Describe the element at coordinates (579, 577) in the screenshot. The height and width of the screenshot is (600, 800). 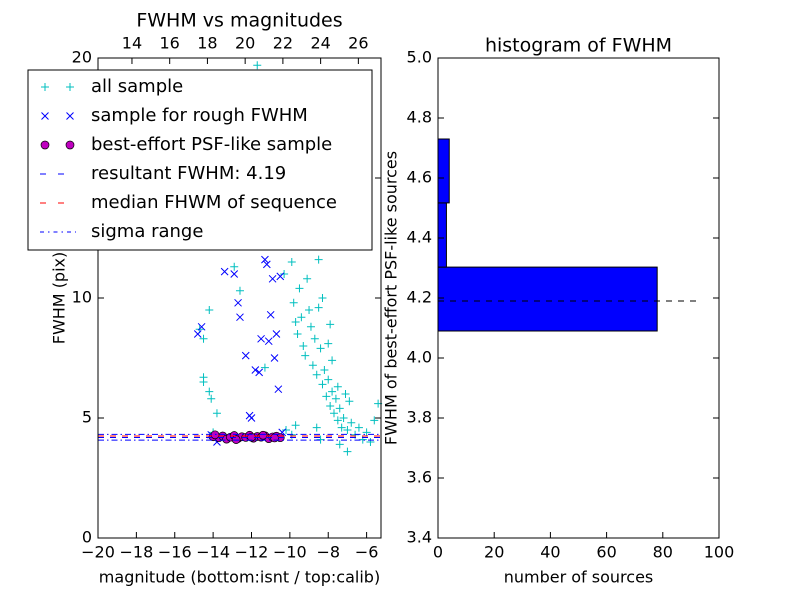
I see `x-axis-label: number of sources` at that location.